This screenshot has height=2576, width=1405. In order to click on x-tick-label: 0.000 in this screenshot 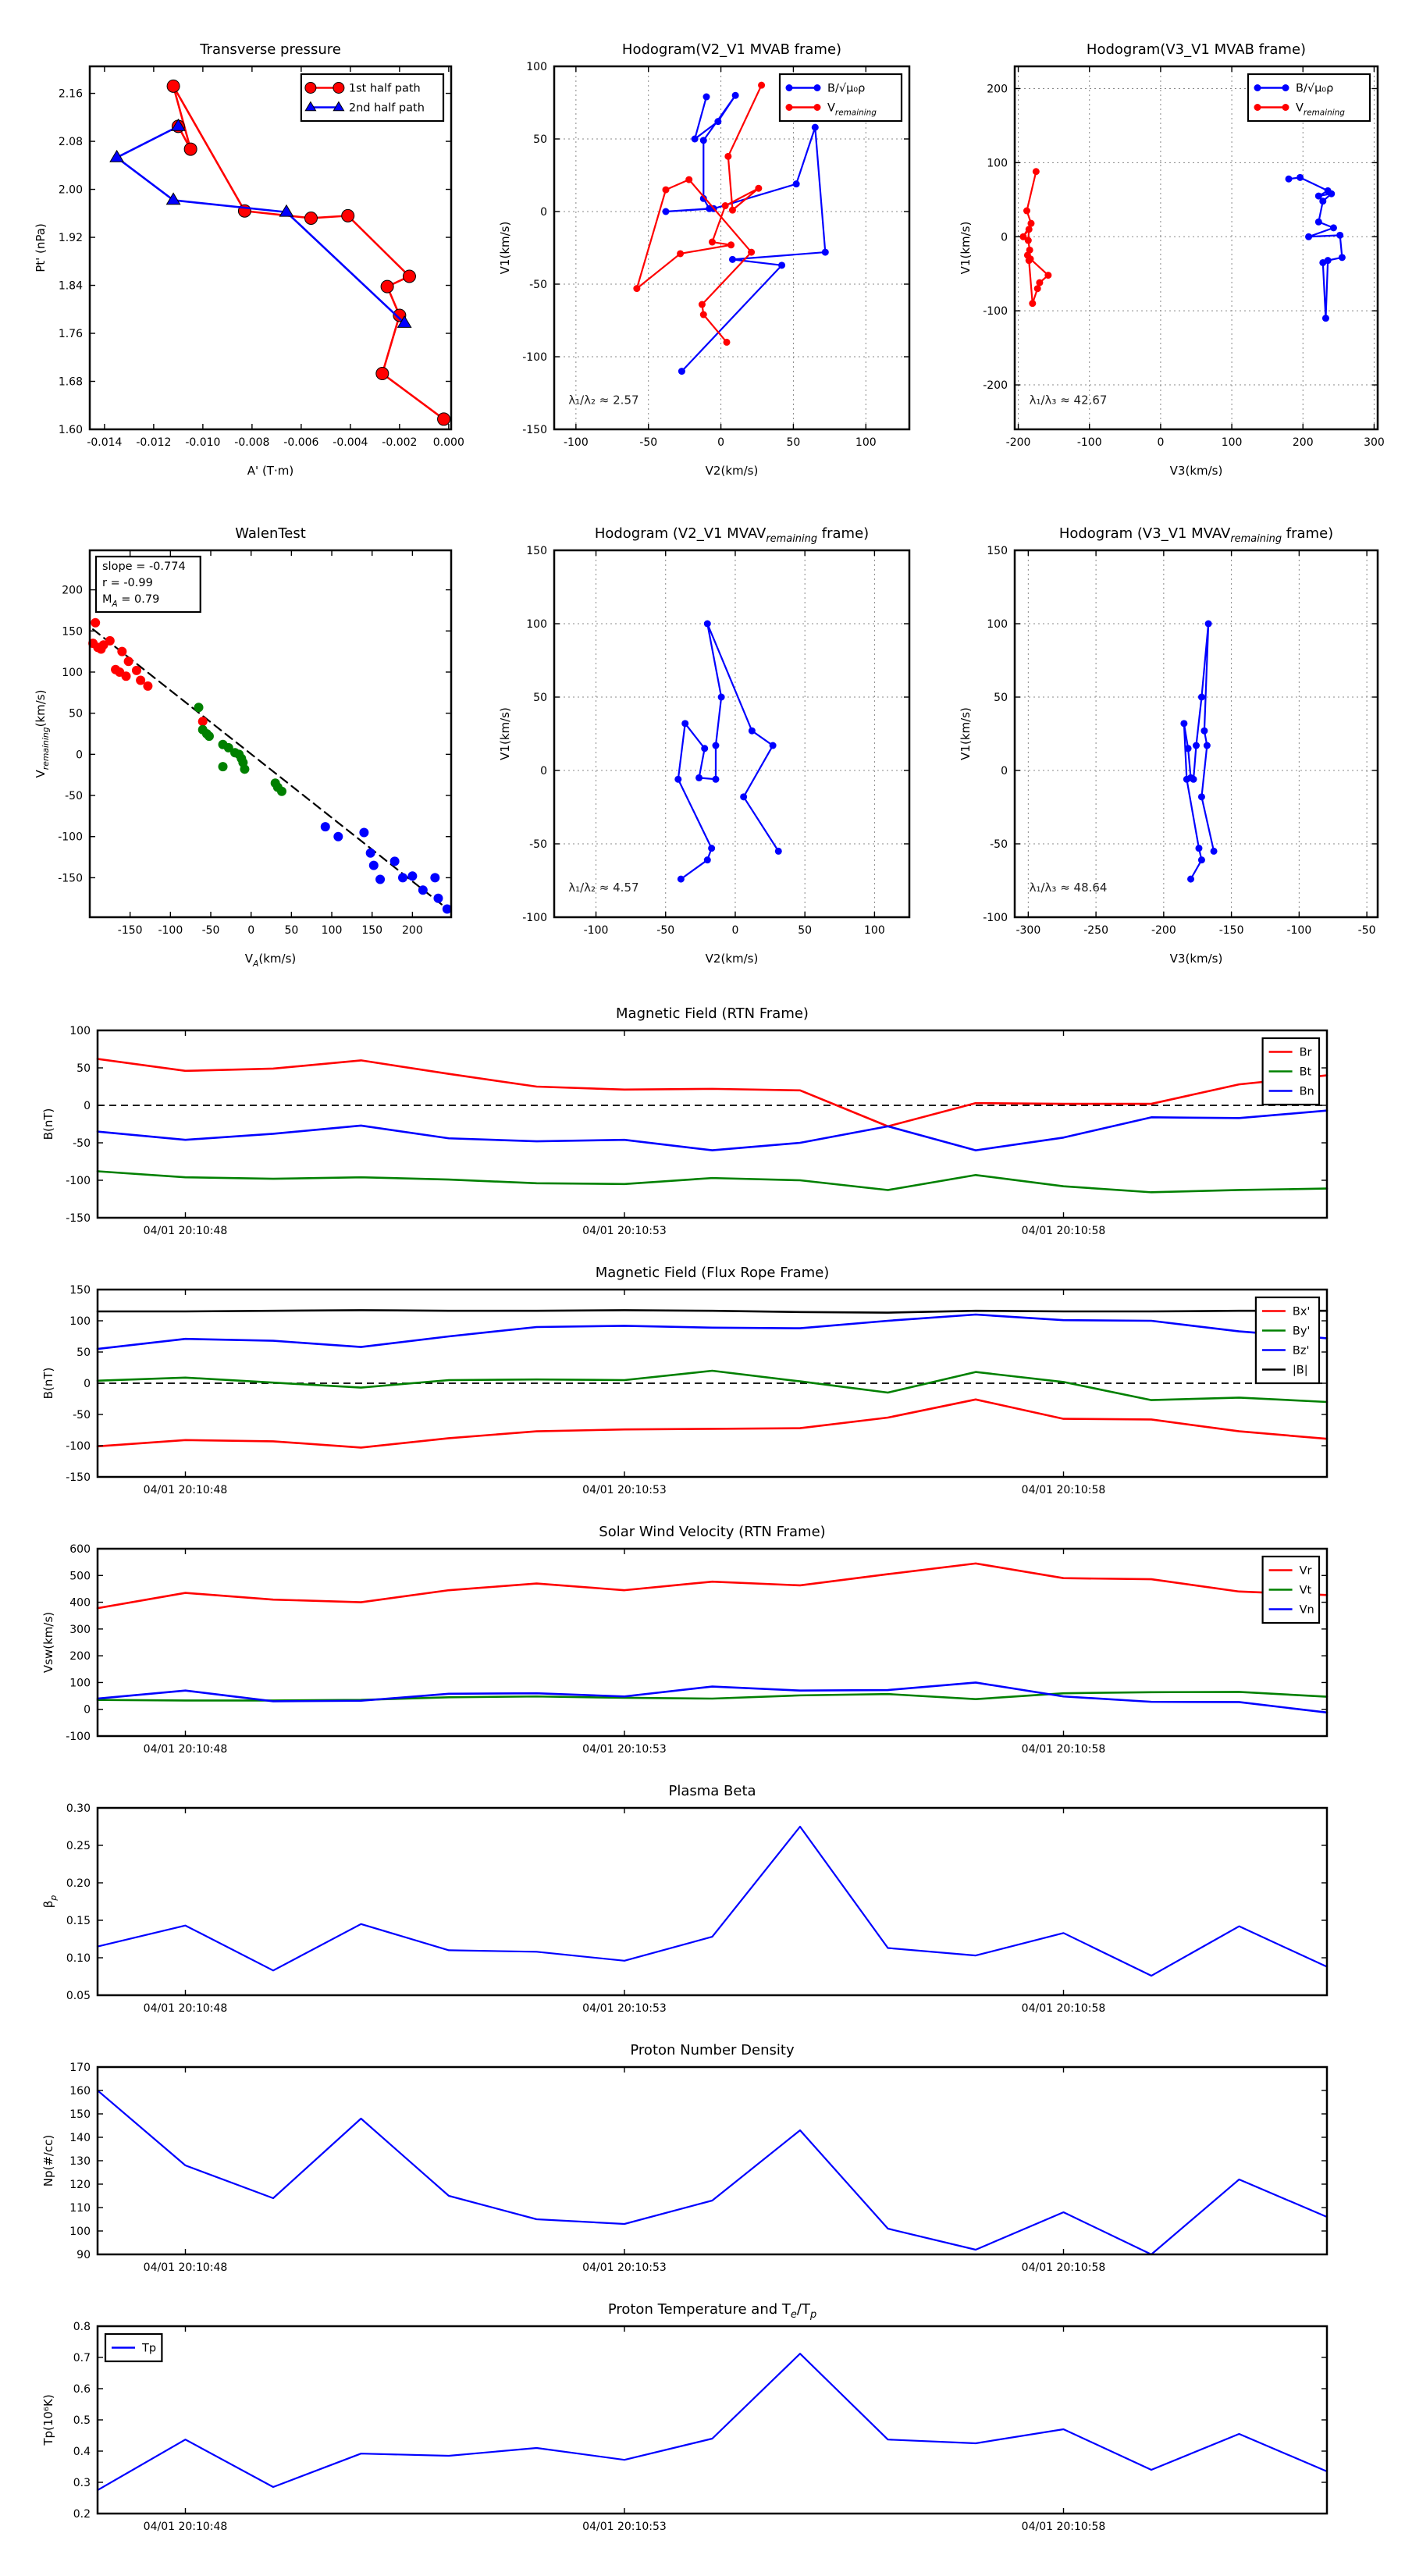, I will do `click(448, 442)`.